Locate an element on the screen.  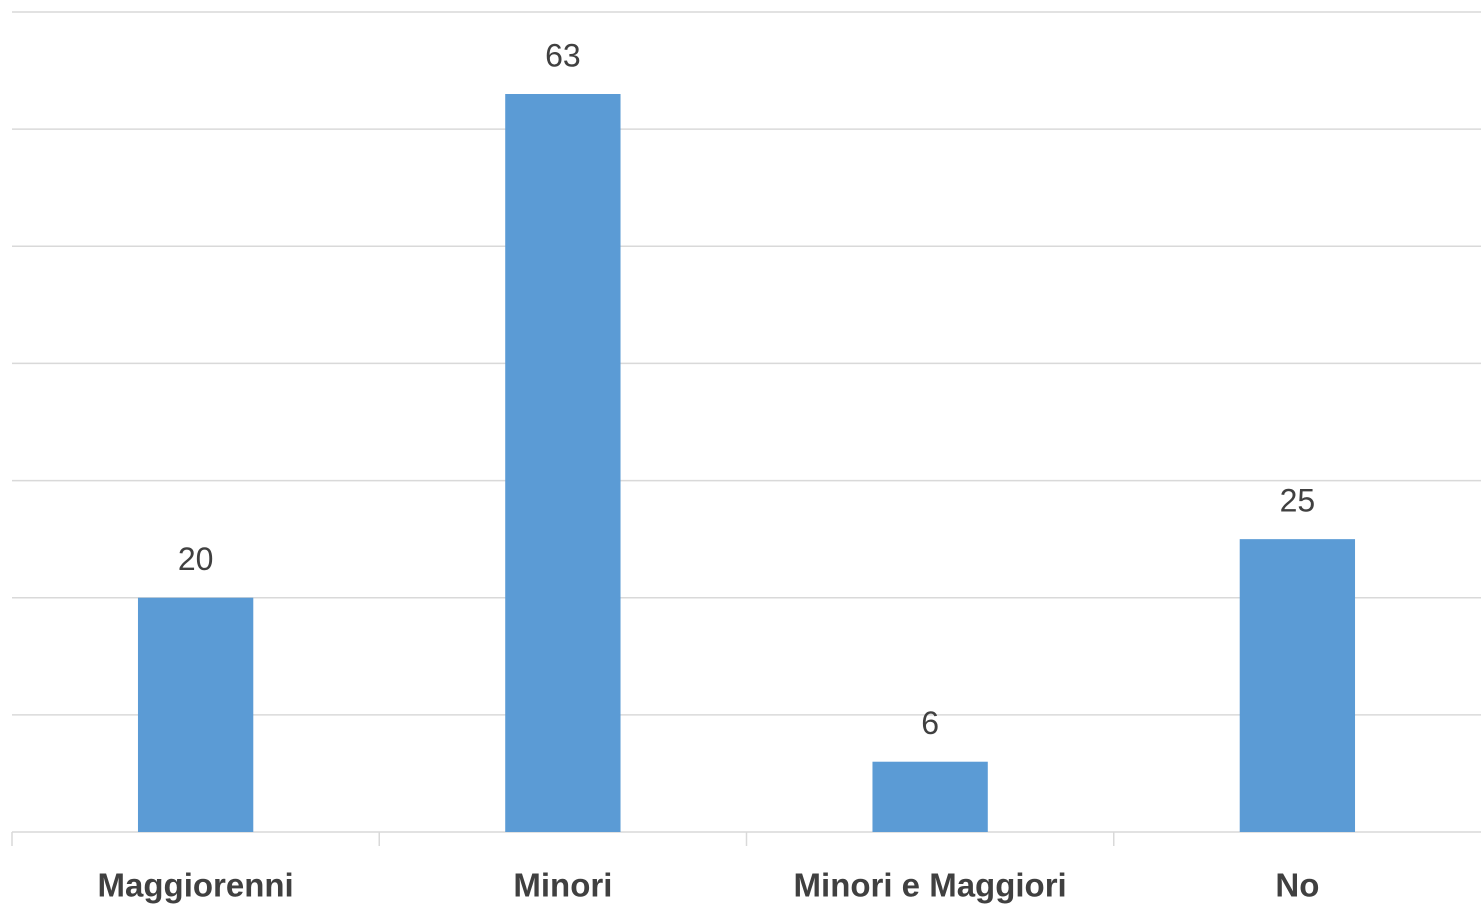
data-label: 20 is located at coordinates (196, 559).